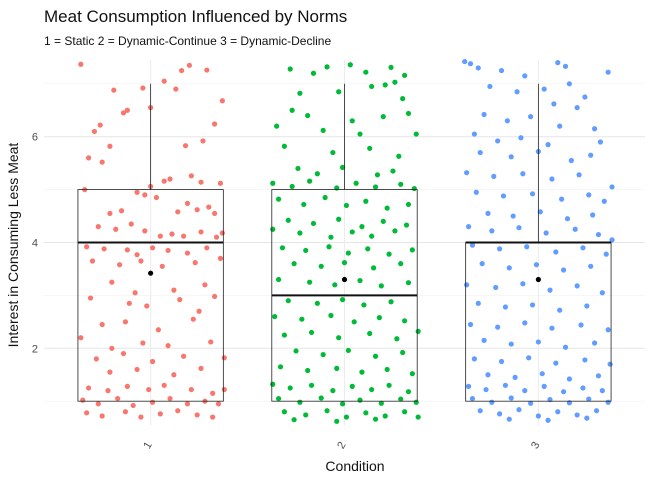 Image resolution: width=672 pixels, height=480 pixels. Describe the element at coordinates (147, 445) in the screenshot. I see `x-tick-label: 1` at that location.